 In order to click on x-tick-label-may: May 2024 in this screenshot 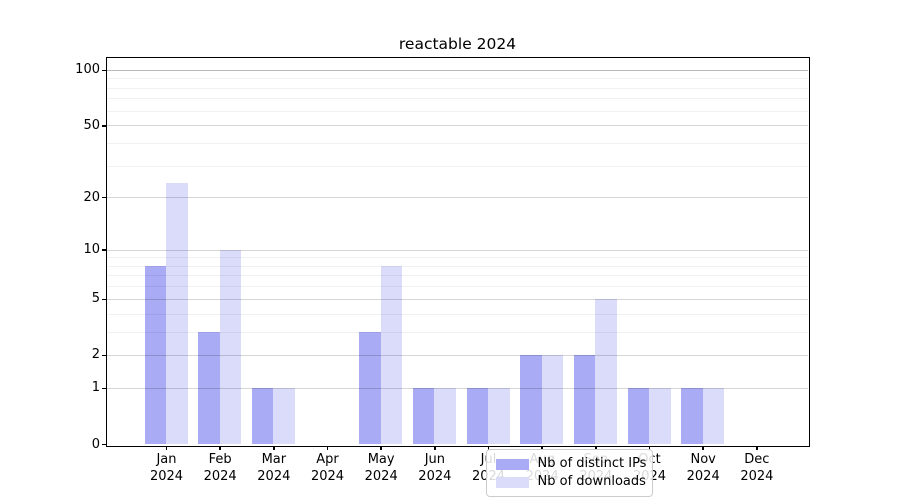, I will do `click(381, 468)`.